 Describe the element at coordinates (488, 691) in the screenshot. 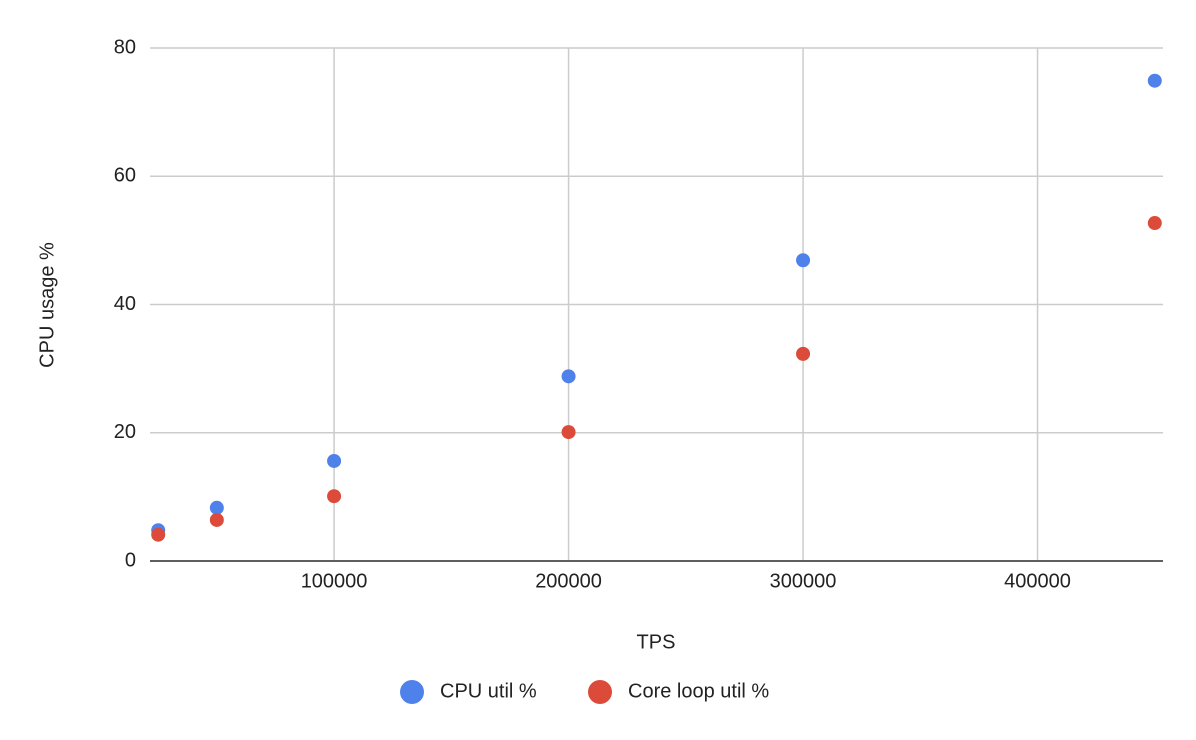

I see `legend-label: CPU util %` at that location.